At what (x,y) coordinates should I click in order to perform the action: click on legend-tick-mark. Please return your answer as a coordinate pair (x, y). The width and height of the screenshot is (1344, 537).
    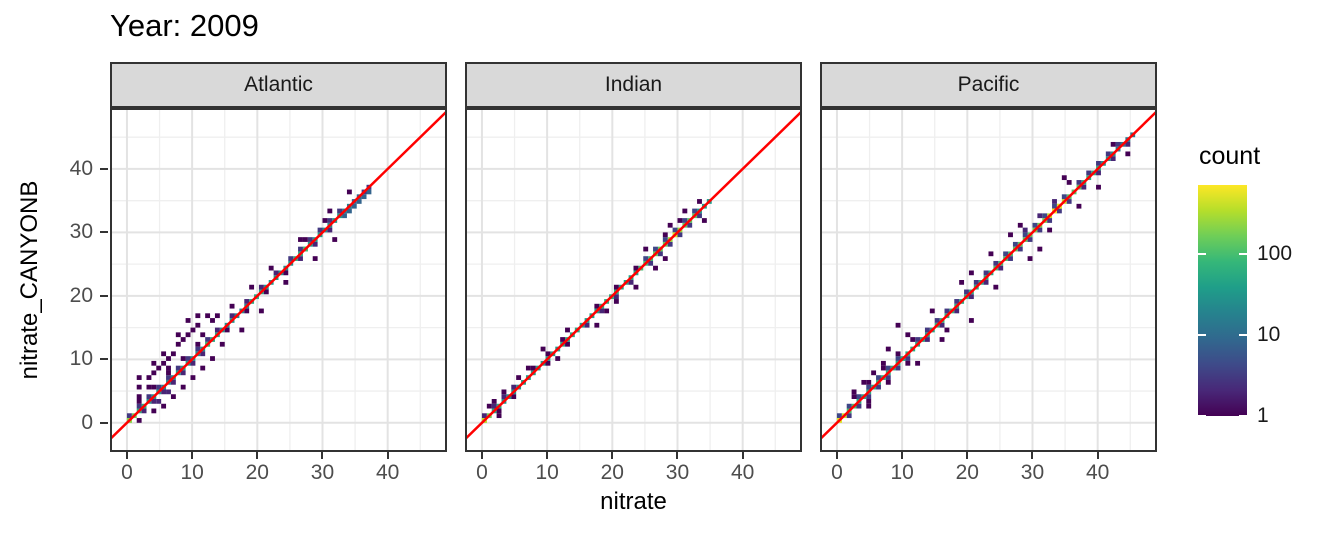
    Looking at the image, I should click on (1243, 334).